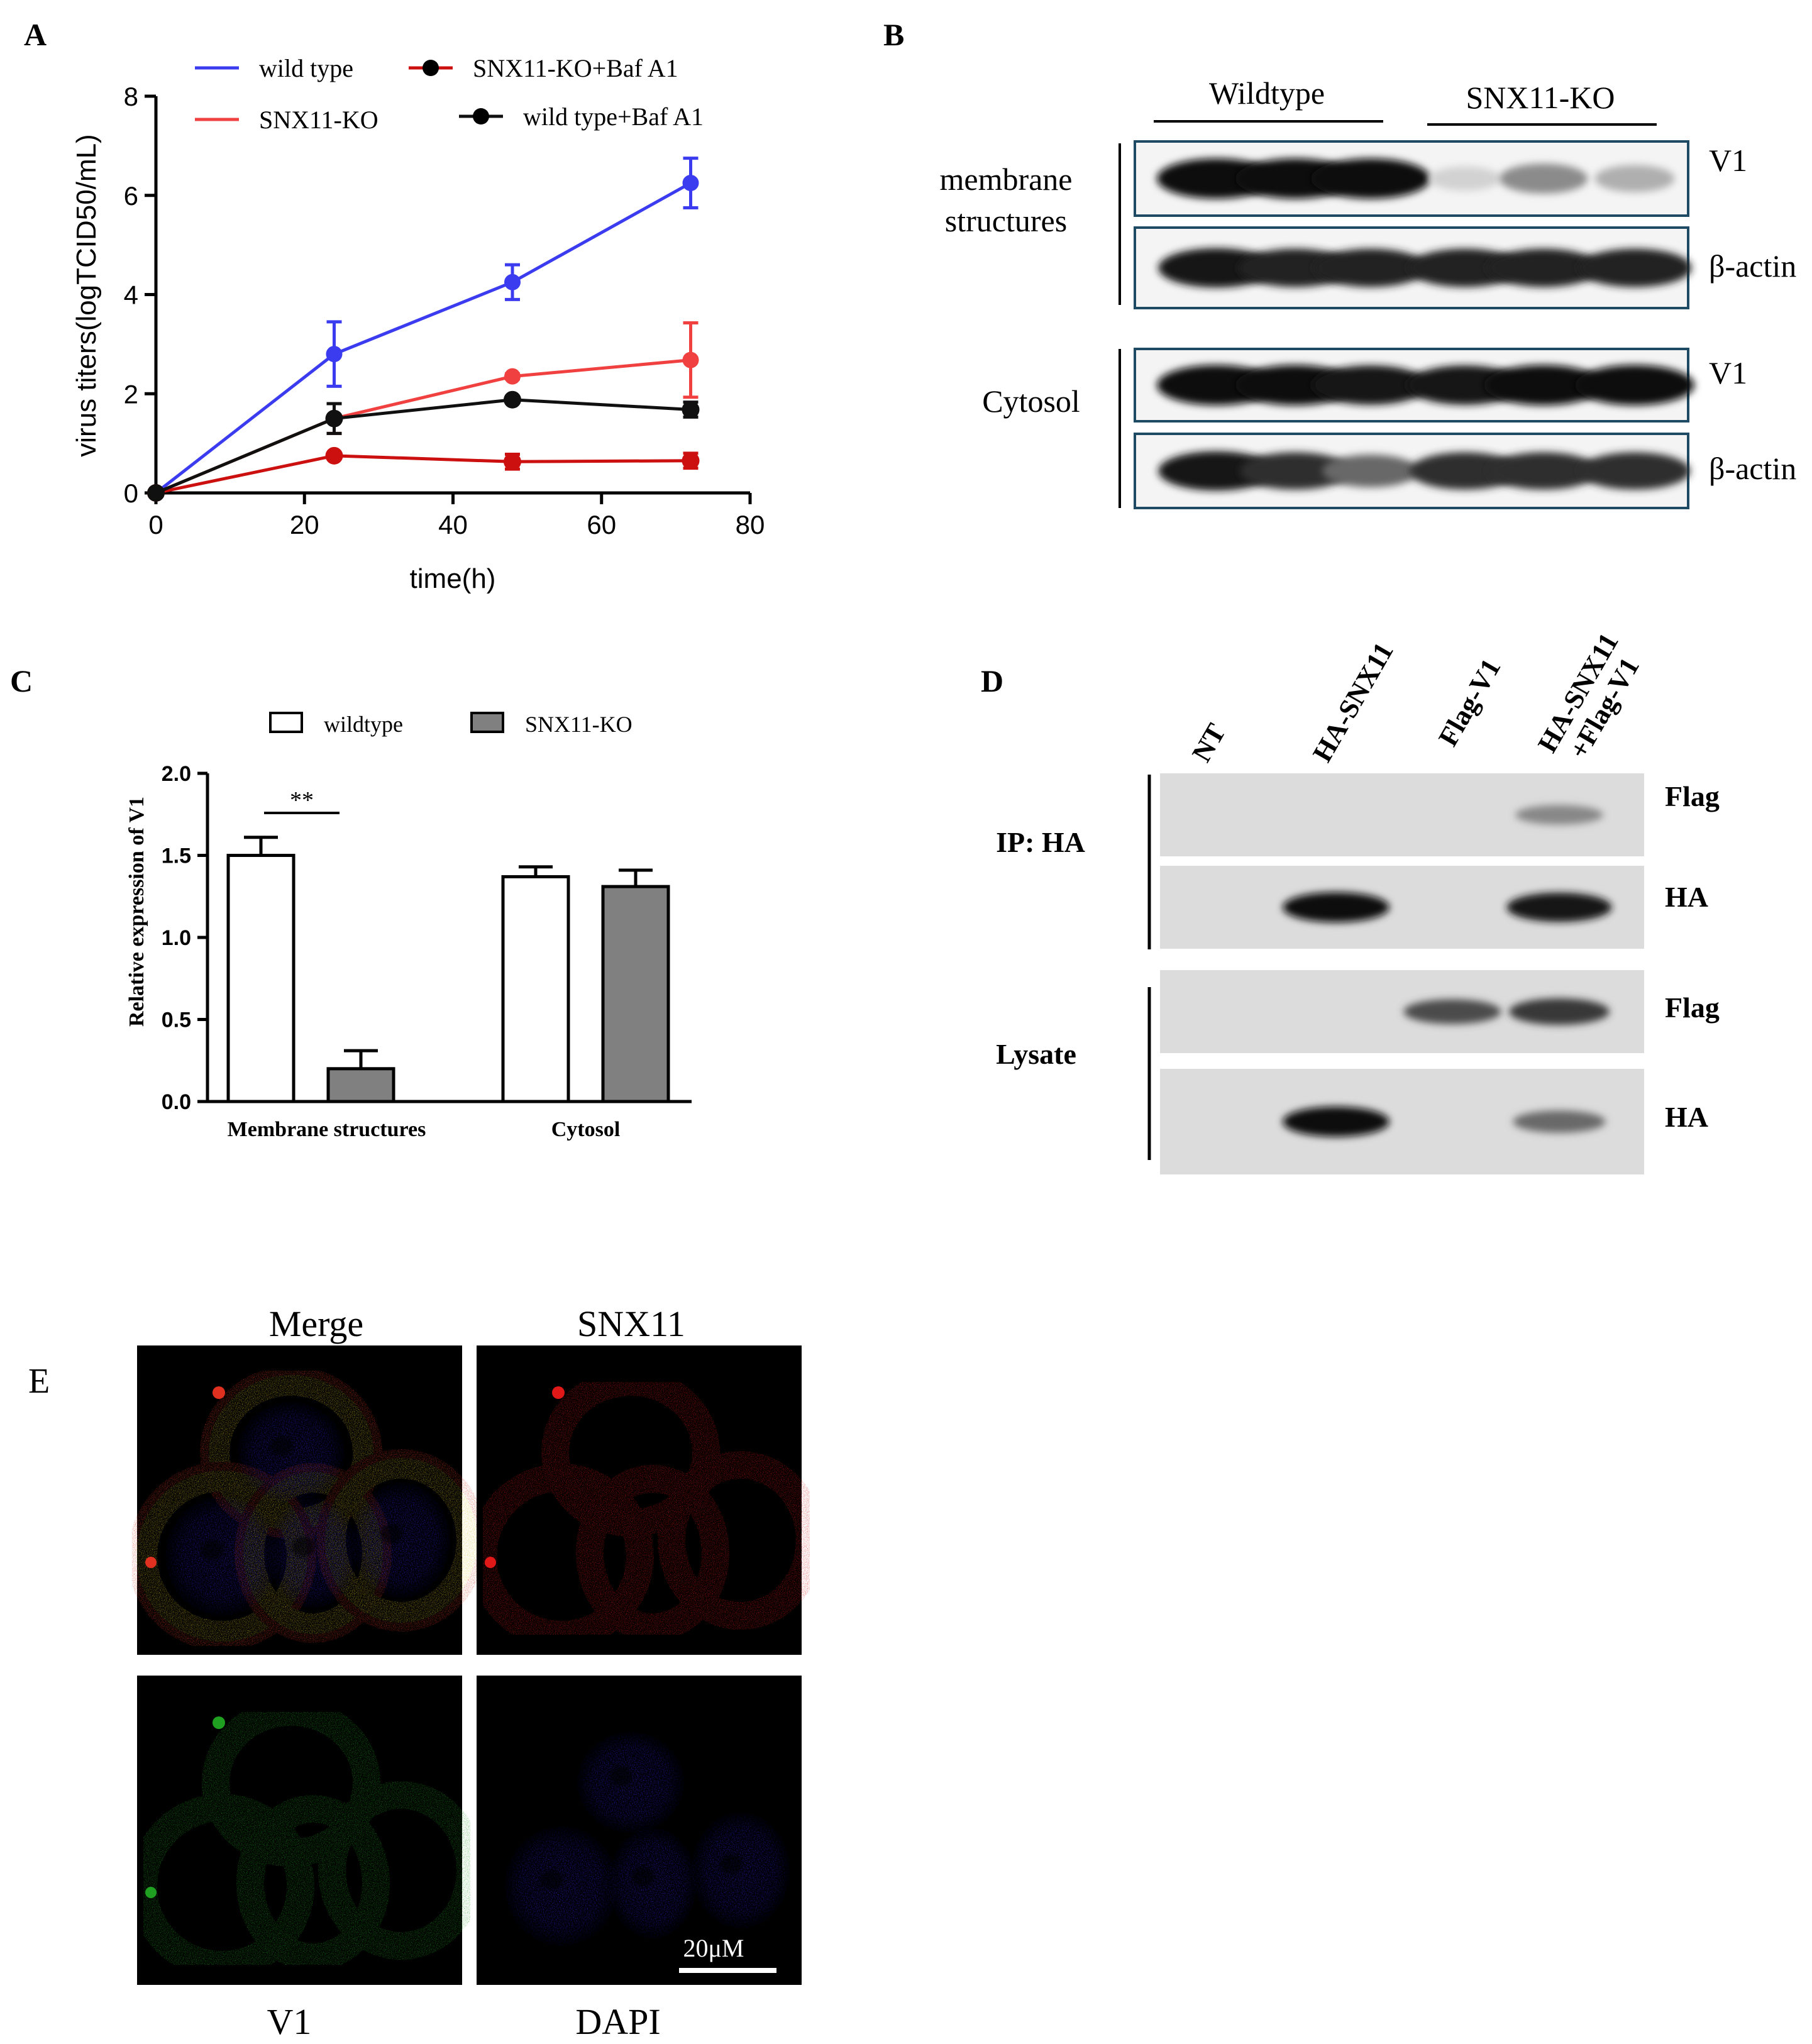 This screenshot has height=2044, width=1812. Describe the element at coordinates (1728, 160) in the screenshot. I see `row-label-v1-membrane: V1` at that location.